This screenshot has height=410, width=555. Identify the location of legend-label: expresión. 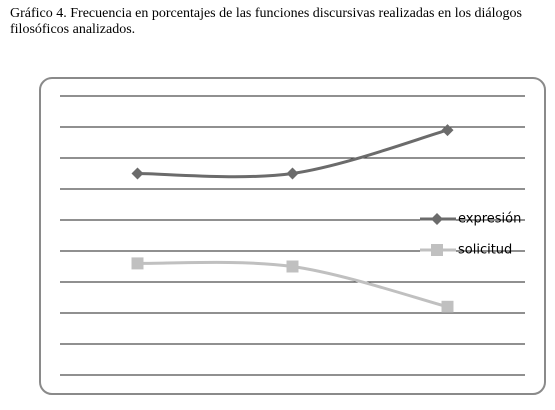
(489, 219).